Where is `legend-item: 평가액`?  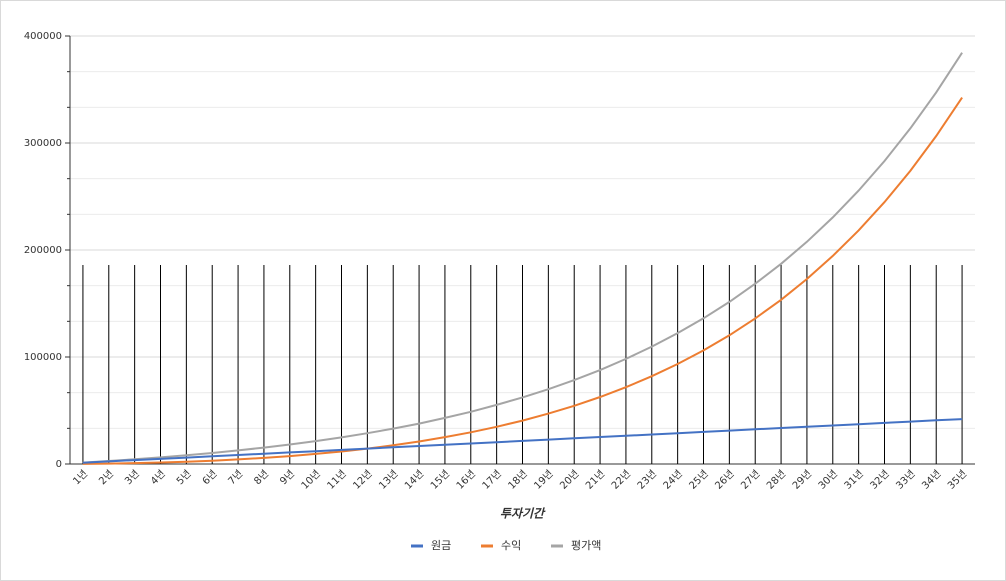 legend-item: 평가액 is located at coordinates (576, 545).